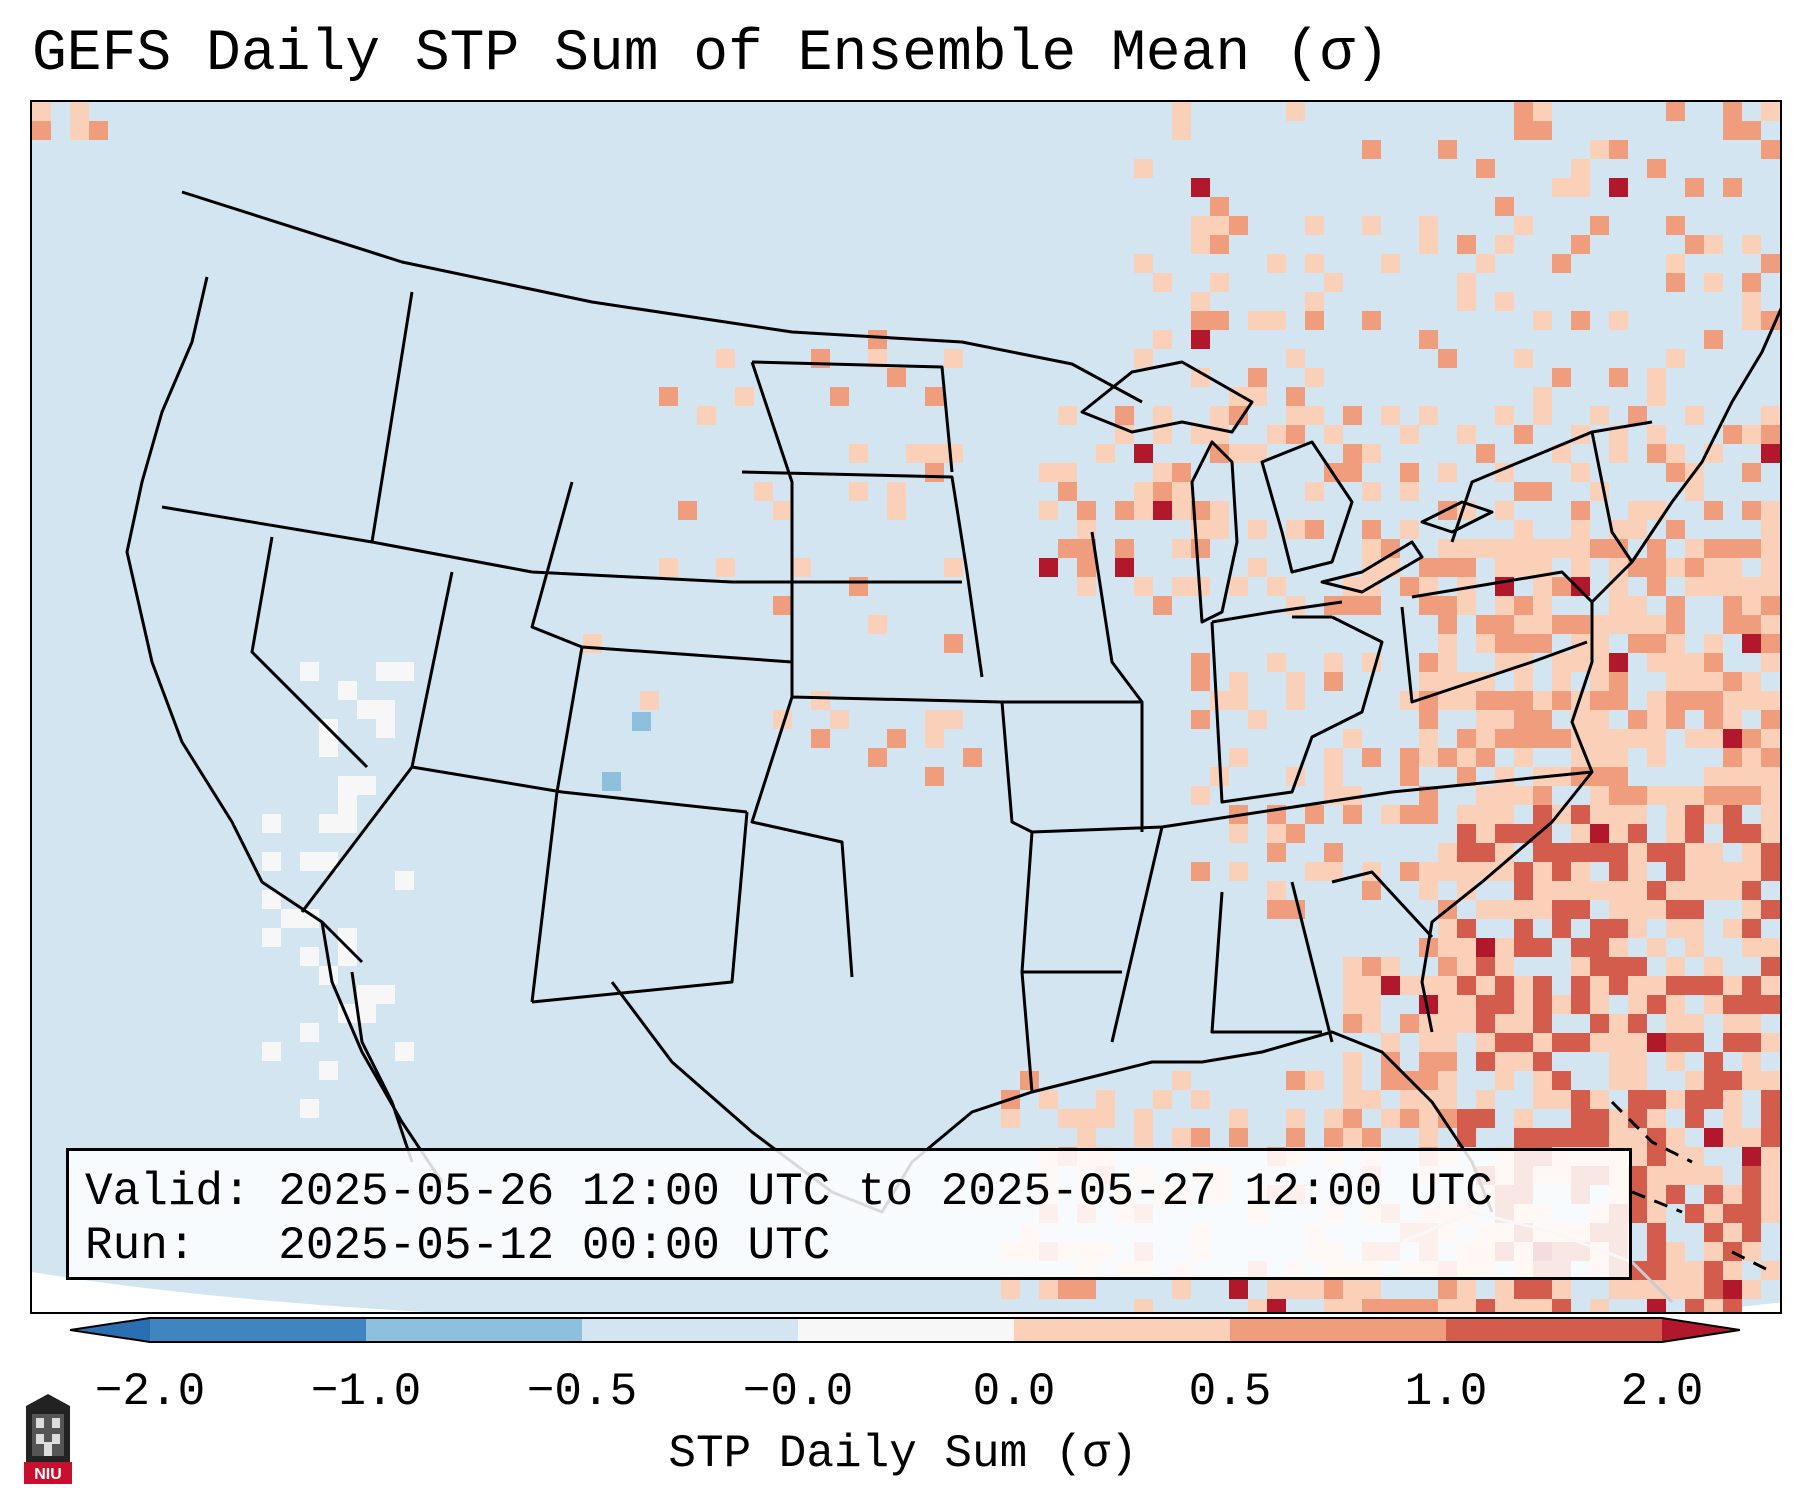 This screenshot has width=1803, height=1506. I want to click on east-coast, so click(1600, 670).